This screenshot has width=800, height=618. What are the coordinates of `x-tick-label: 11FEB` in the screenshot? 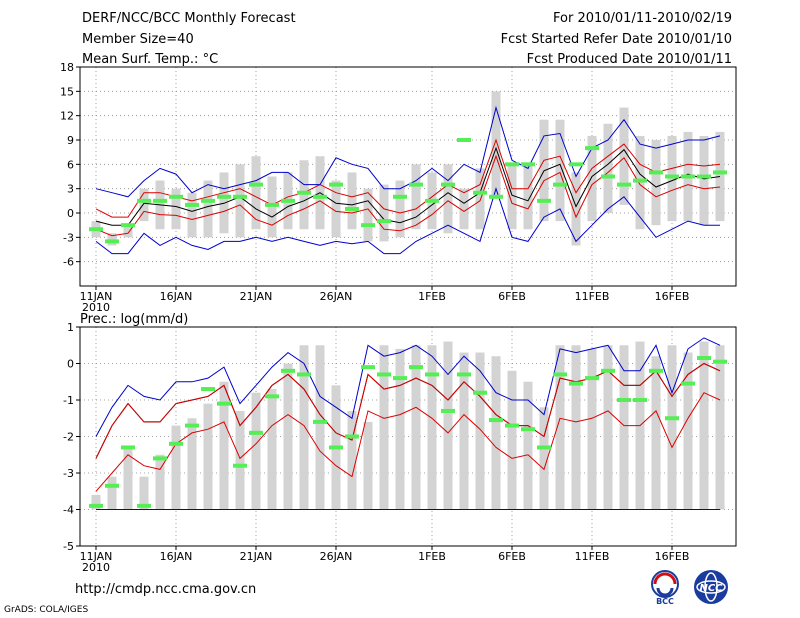 It's located at (592, 556).